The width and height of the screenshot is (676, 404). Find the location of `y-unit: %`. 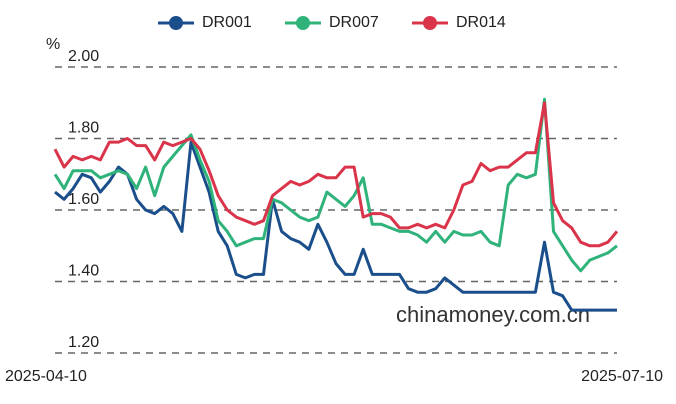

y-unit: % is located at coordinates (53, 44).